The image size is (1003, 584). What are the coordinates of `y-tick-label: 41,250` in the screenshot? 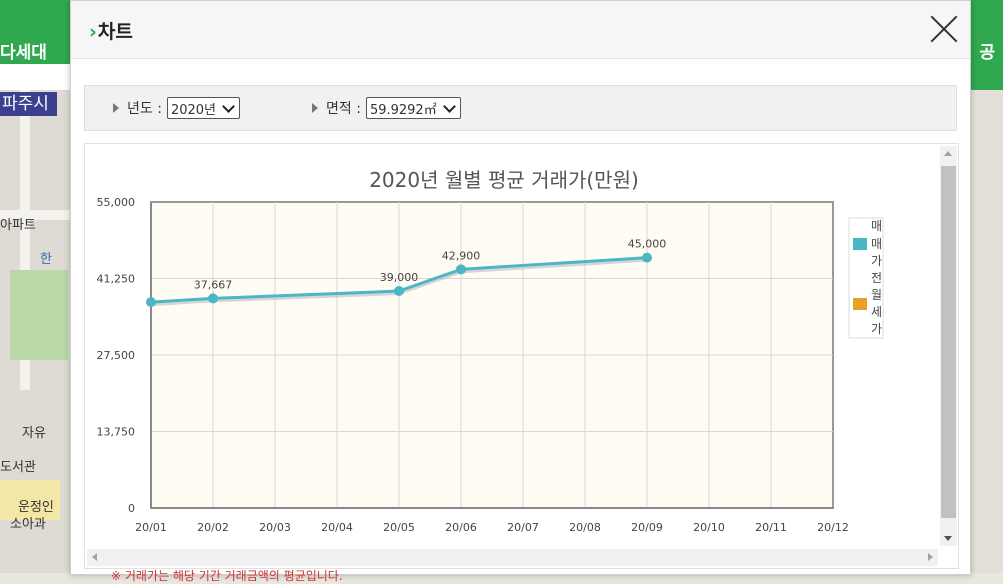 It's located at (116, 279).